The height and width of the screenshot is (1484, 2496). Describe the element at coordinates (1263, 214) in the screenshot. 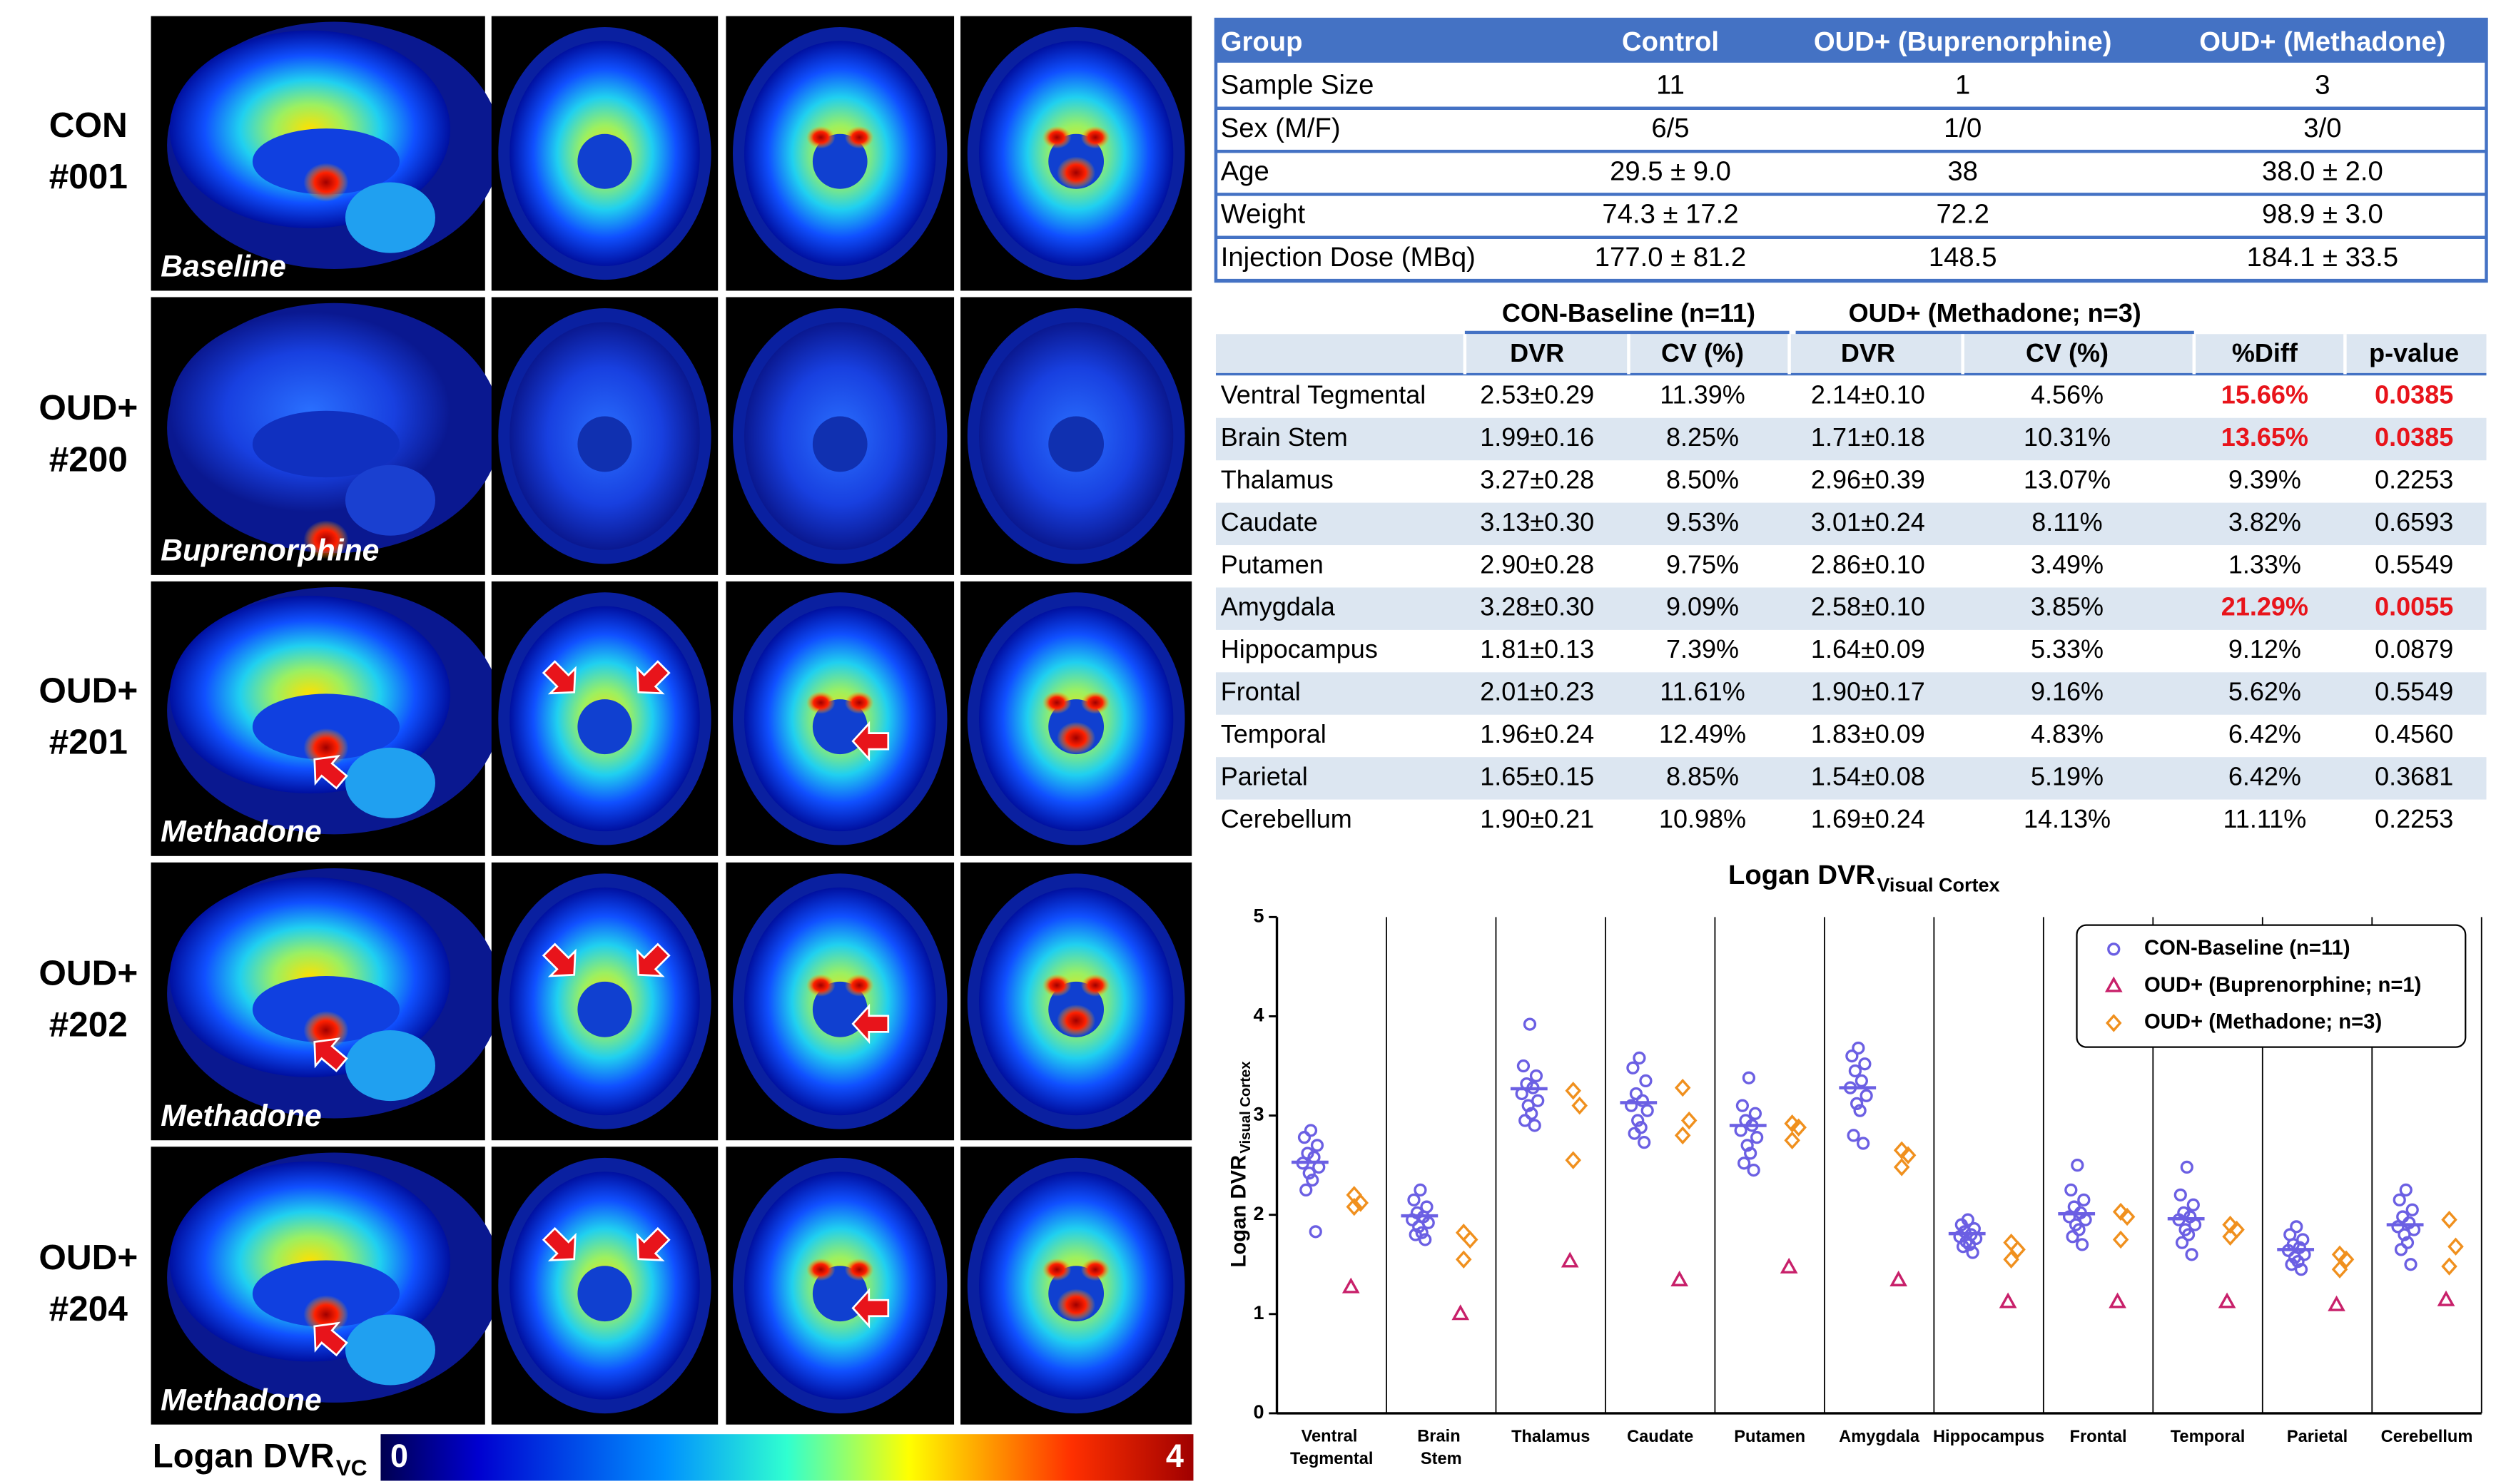

I see `table-cell: Weight` at that location.